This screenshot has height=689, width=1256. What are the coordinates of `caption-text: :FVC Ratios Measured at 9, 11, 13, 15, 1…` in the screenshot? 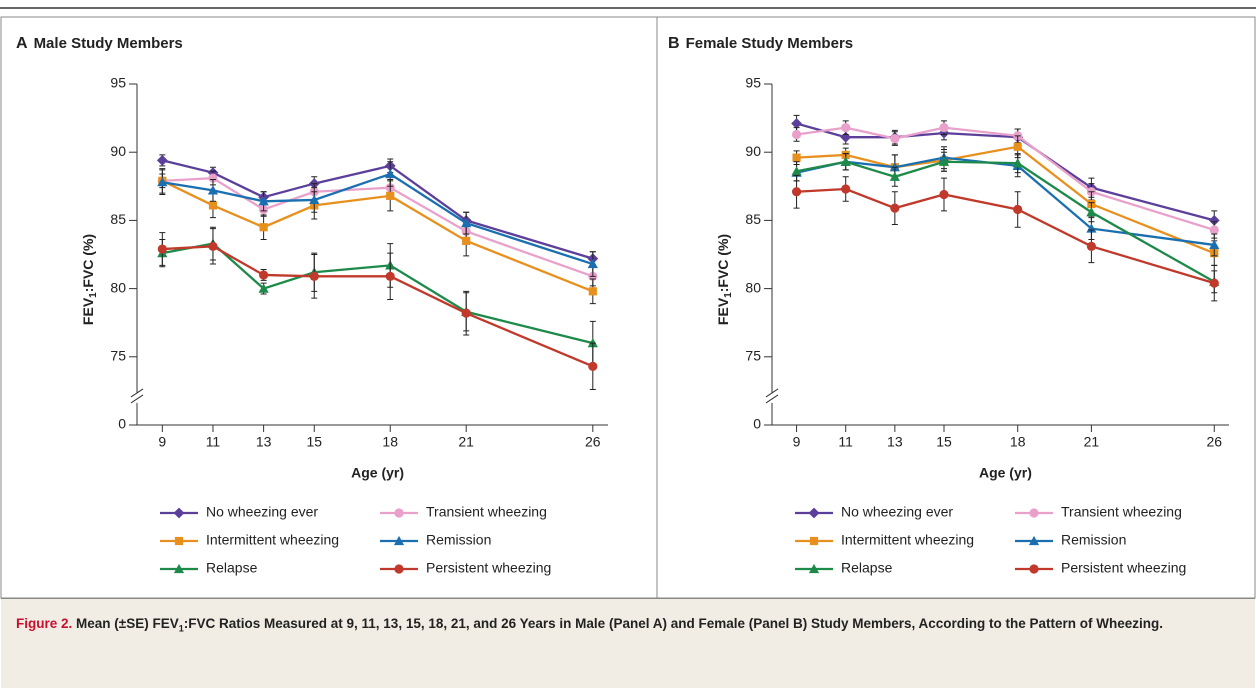 It's located at (673, 623).